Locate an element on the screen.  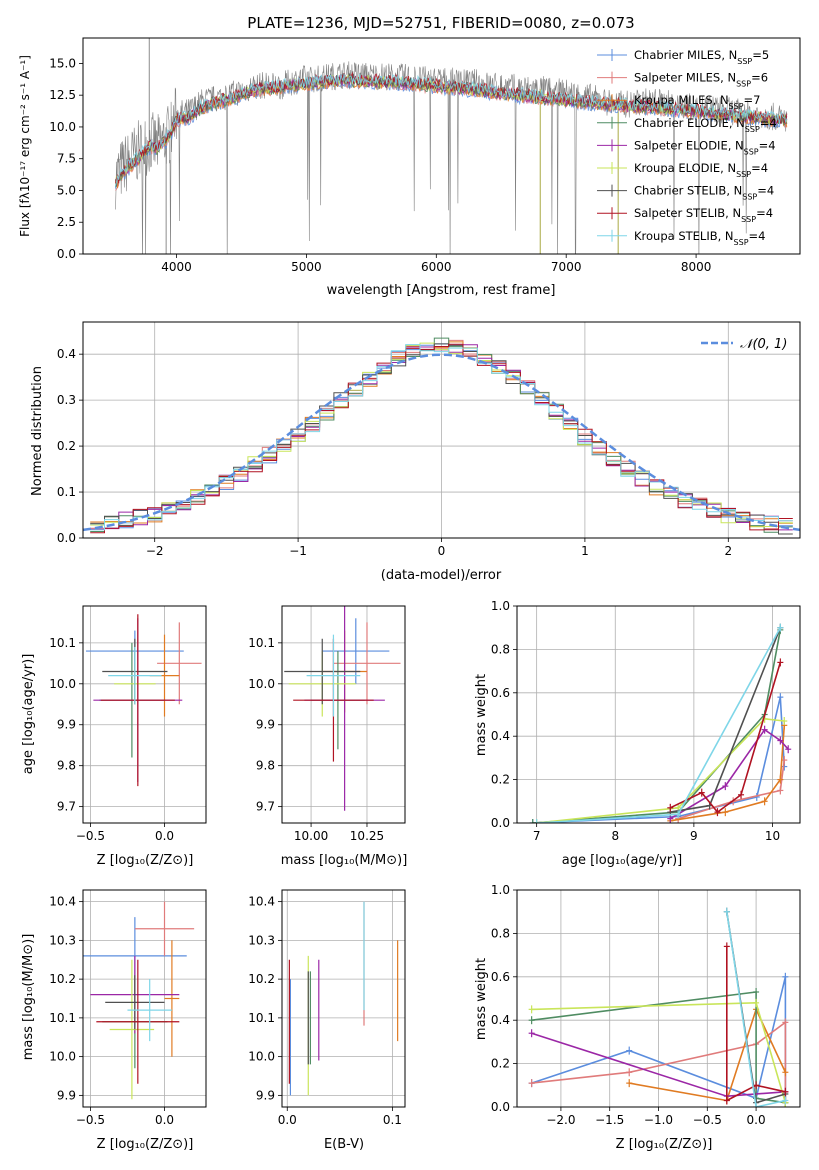
mw-z-xlabel: Z [log₁₀(Z/Z⊙)] is located at coordinates (664, 1144).